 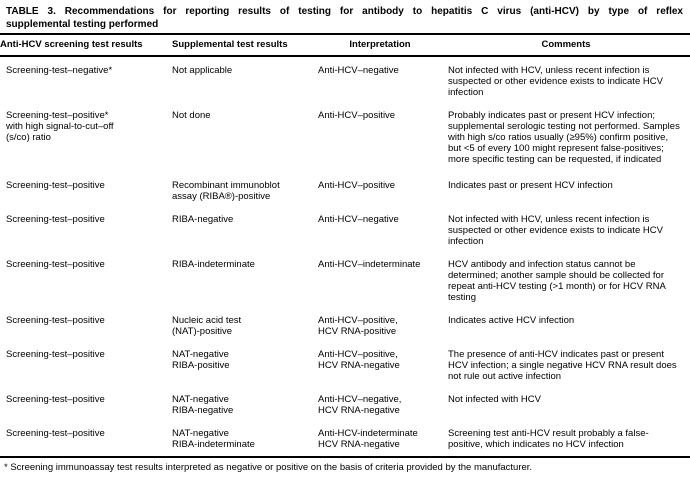 What do you see at coordinates (245, 46) in the screenshot?
I see `column-header-supplemental: Supplemental test results` at bounding box center [245, 46].